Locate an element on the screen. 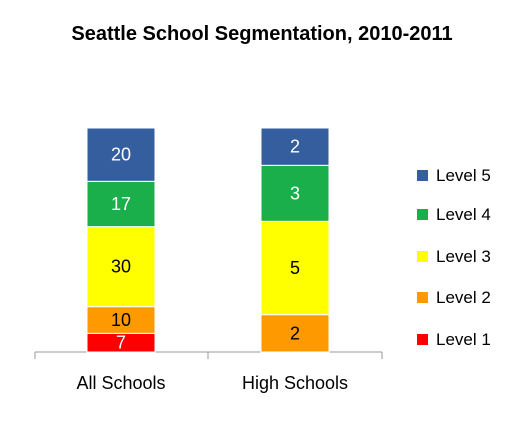 The image size is (524, 427). data-label: 7 is located at coordinates (121, 343).